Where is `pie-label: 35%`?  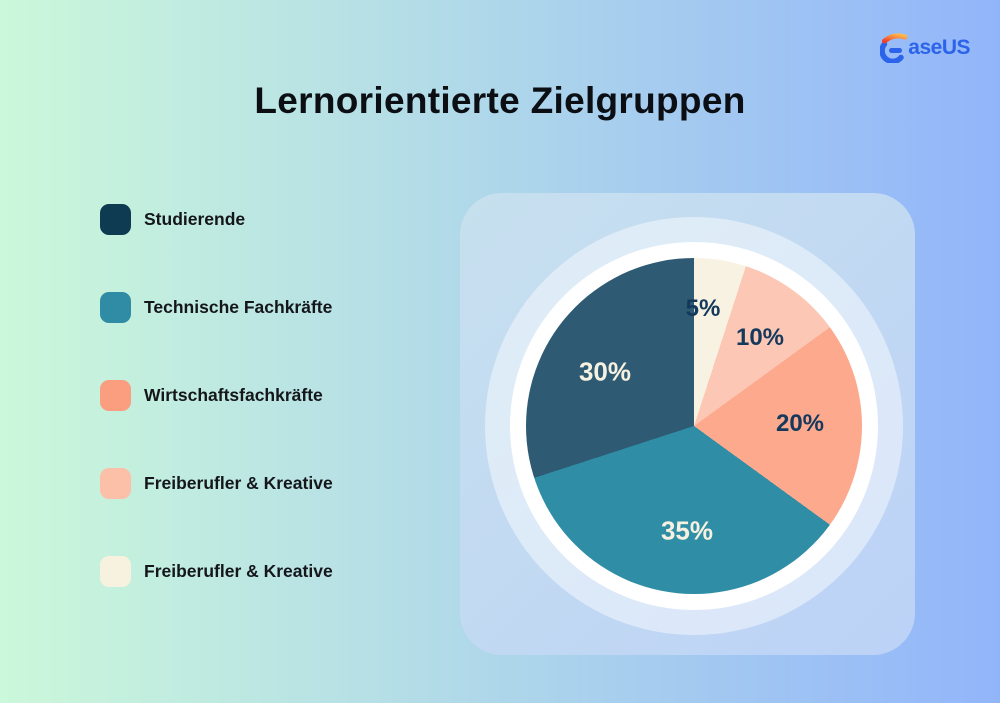
pie-label: 35% is located at coordinates (687, 530).